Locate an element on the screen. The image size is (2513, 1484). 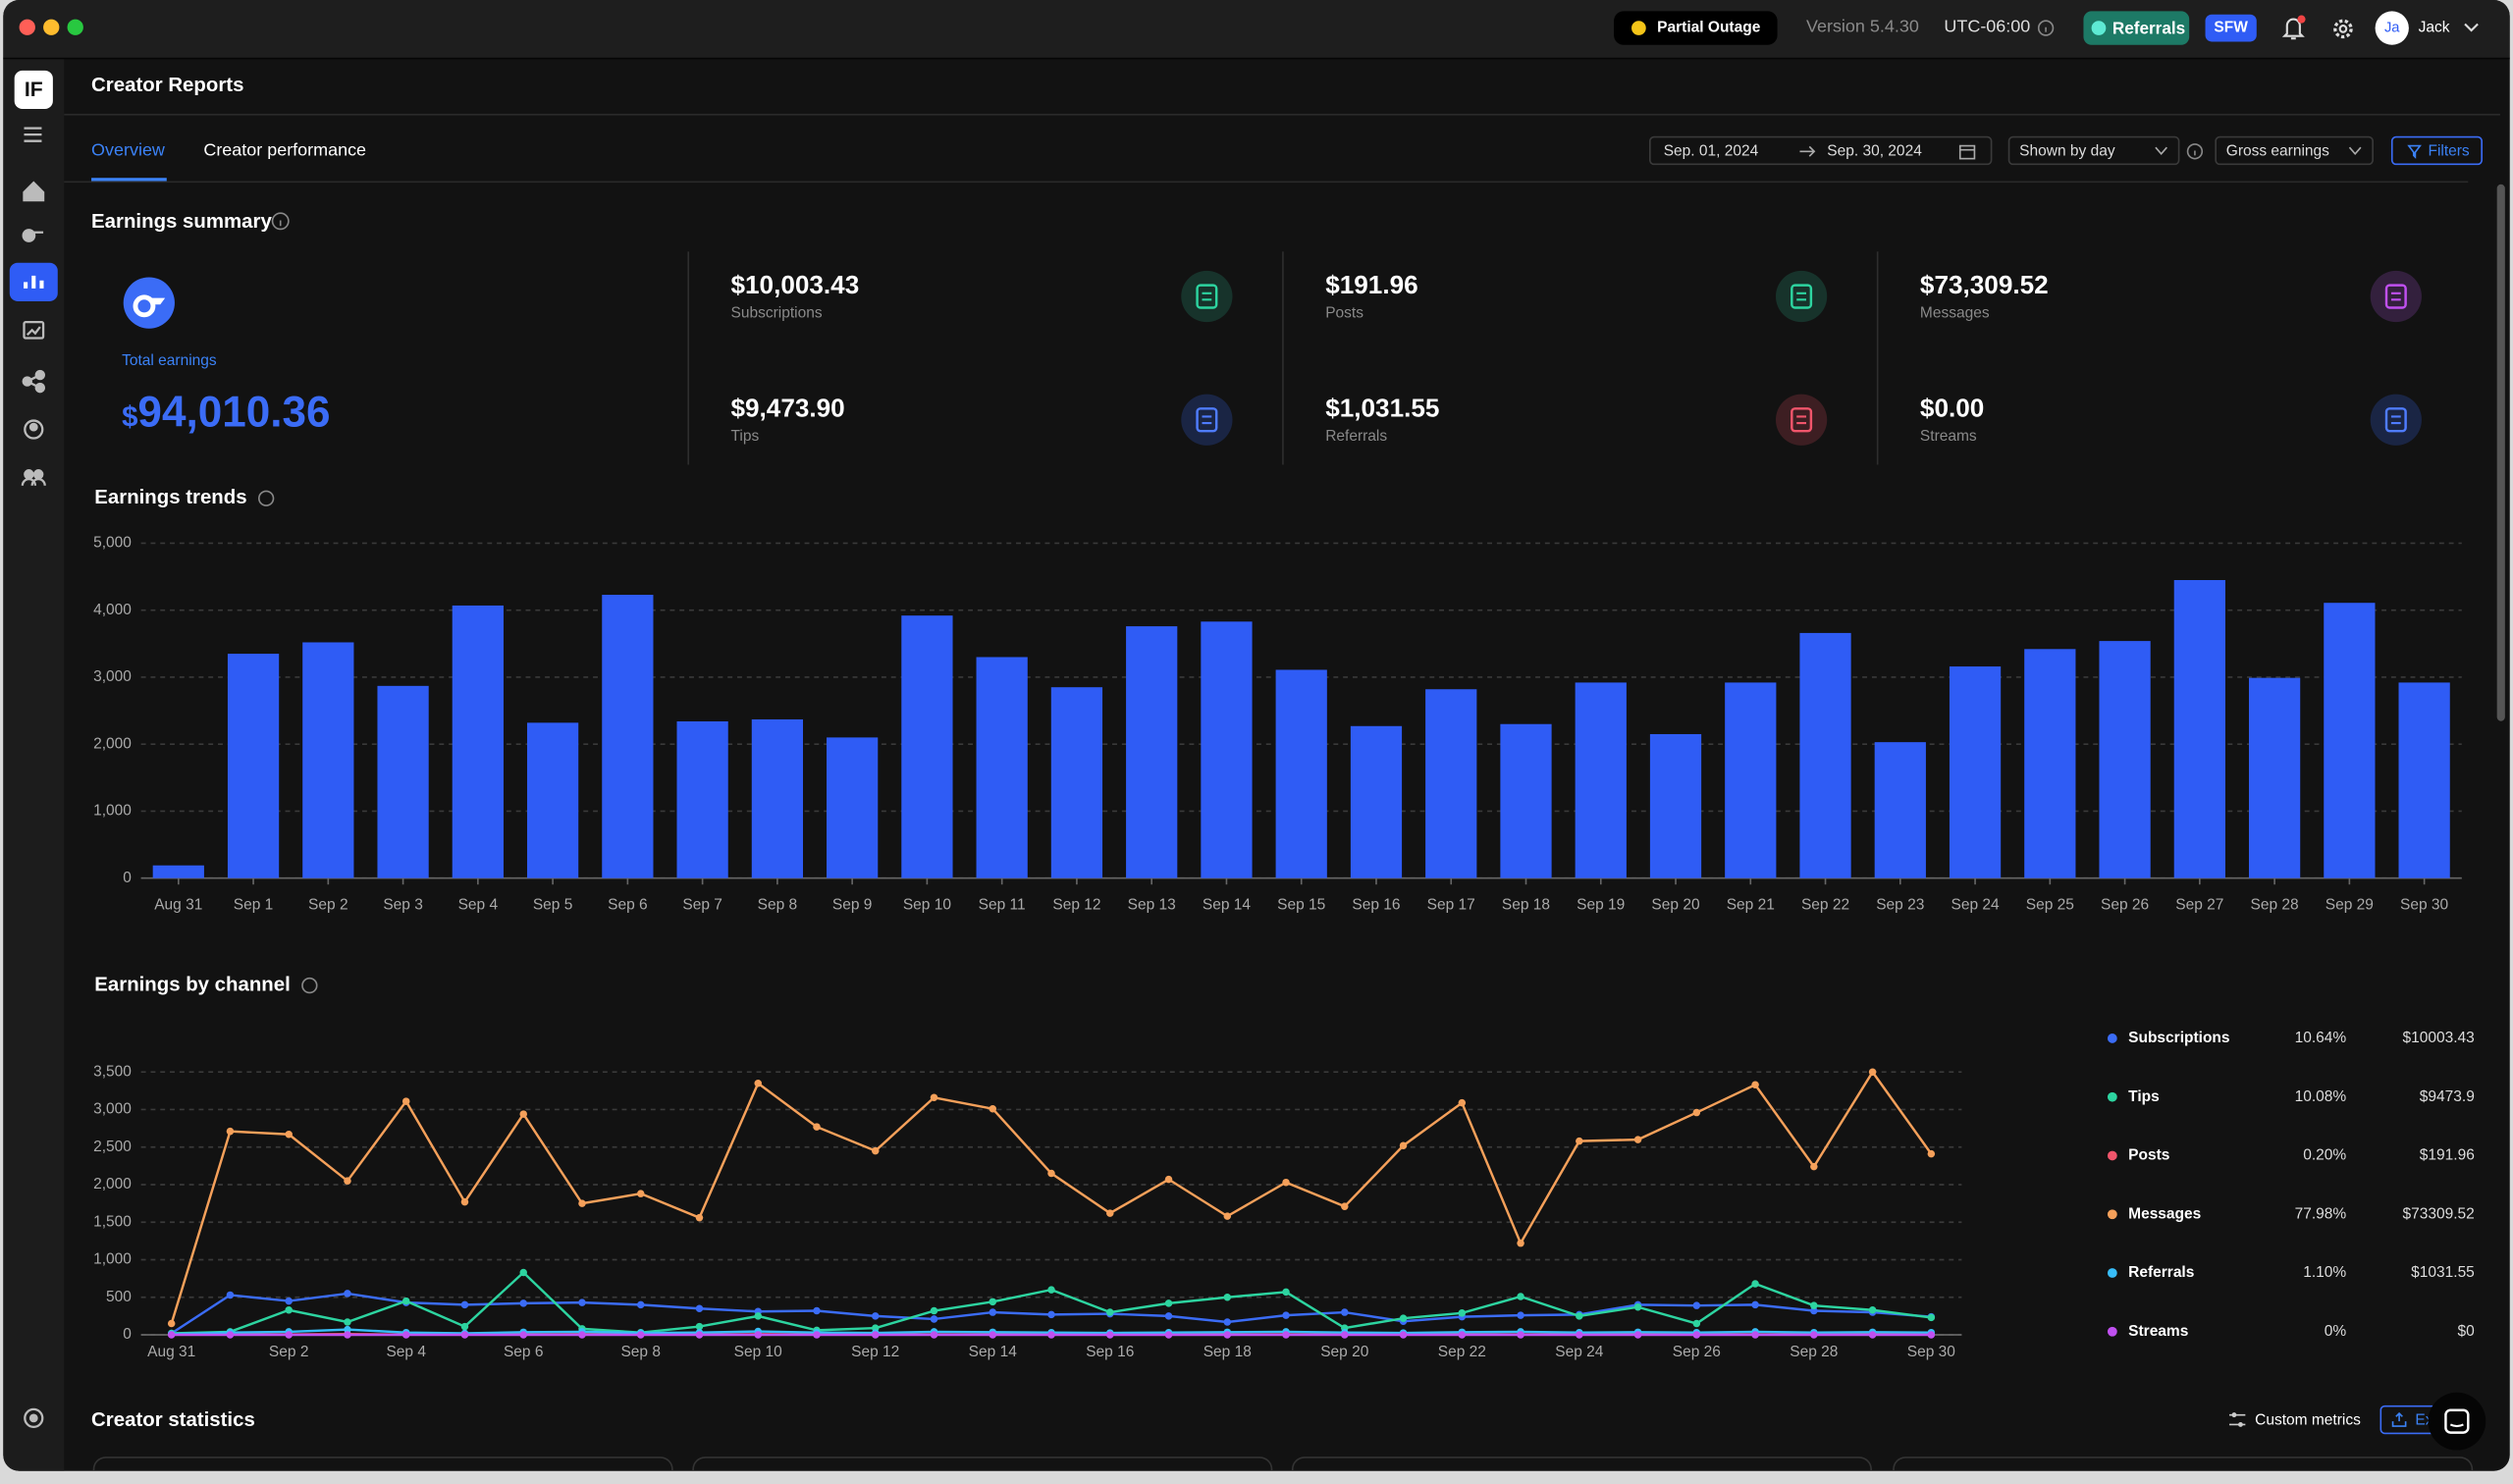
x-tick-label: Sep 23 is located at coordinates (1900, 905).